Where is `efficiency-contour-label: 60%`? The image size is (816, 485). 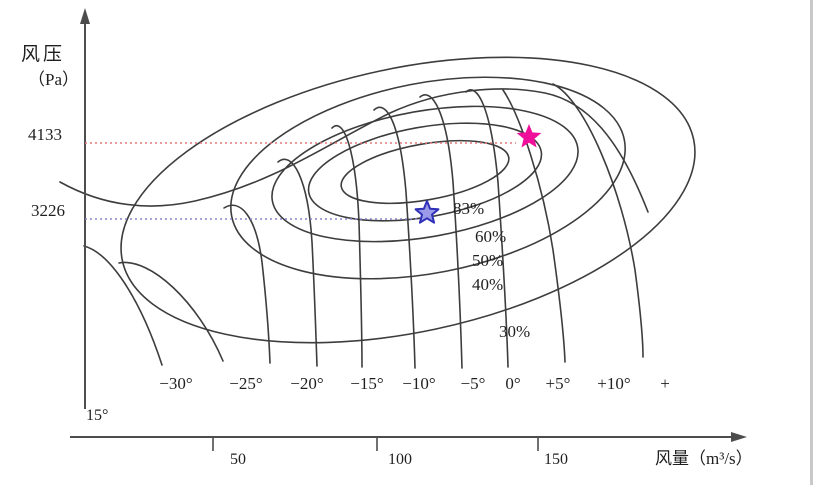
efficiency-contour-label: 60% is located at coordinates (491, 236).